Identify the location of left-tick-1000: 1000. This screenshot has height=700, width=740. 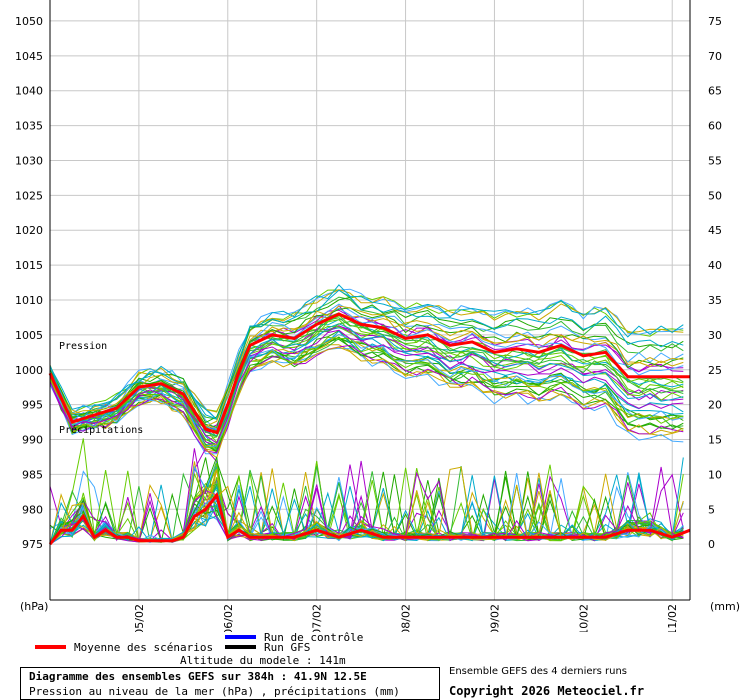
(29, 370).